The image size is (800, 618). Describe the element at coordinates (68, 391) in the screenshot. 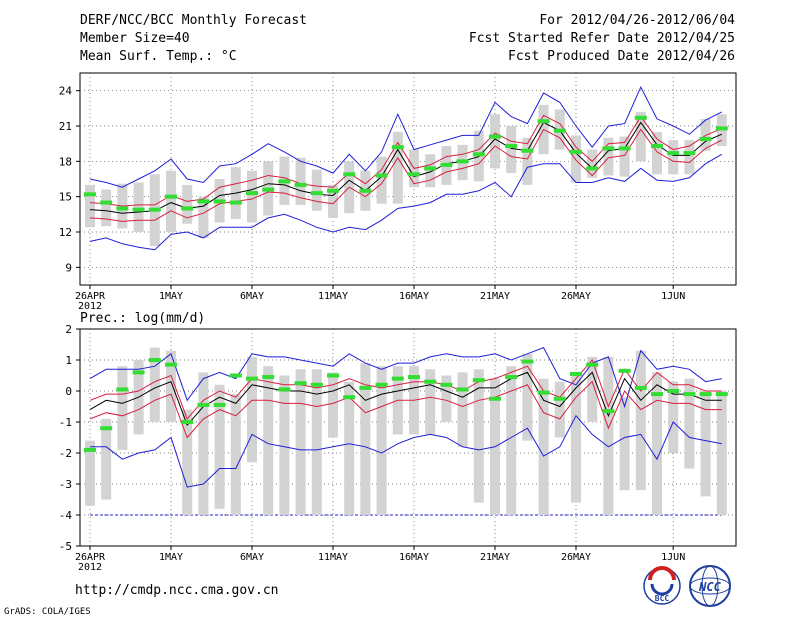

I see `y-tick-label: 0` at that location.